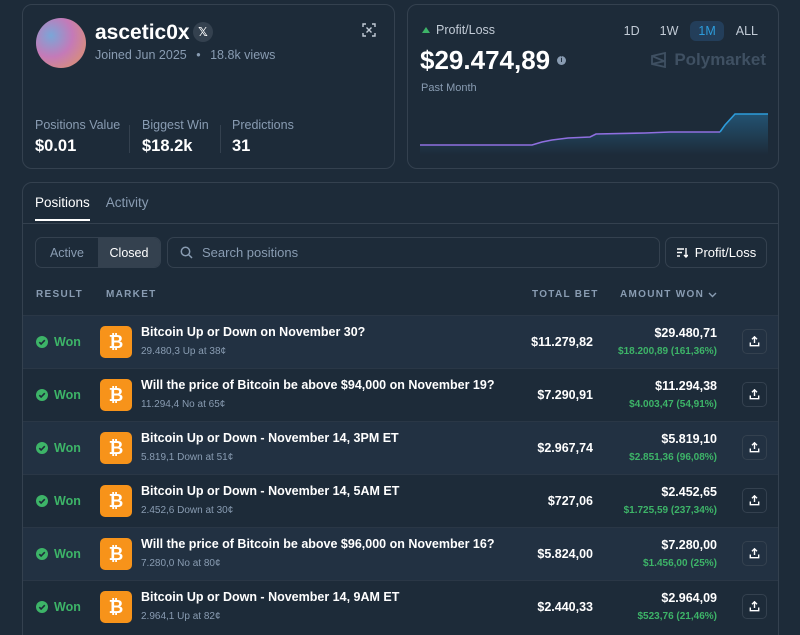 The width and height of the screenshot is (800, 635). I want to click on profit-amount: $2.851,36 (96,08%), so click(673, 457).